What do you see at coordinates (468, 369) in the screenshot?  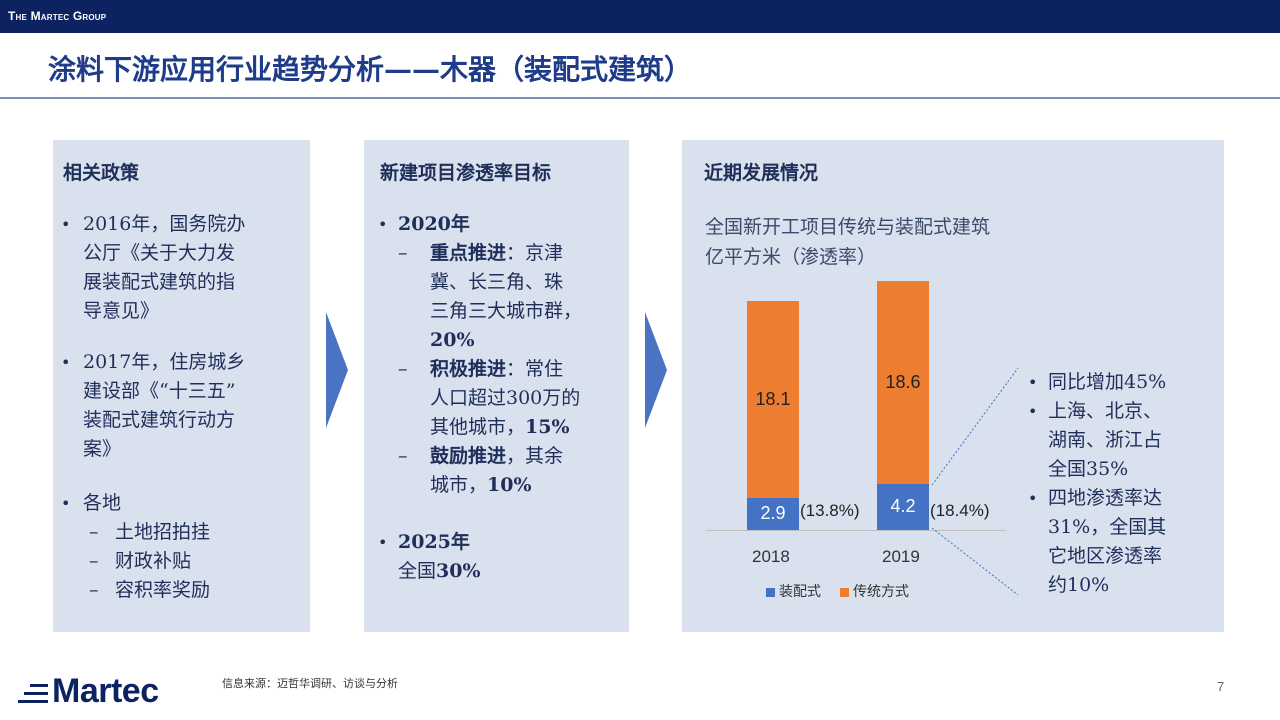 I see `tier-label: 积极推进` at bounding box center [468, 369].